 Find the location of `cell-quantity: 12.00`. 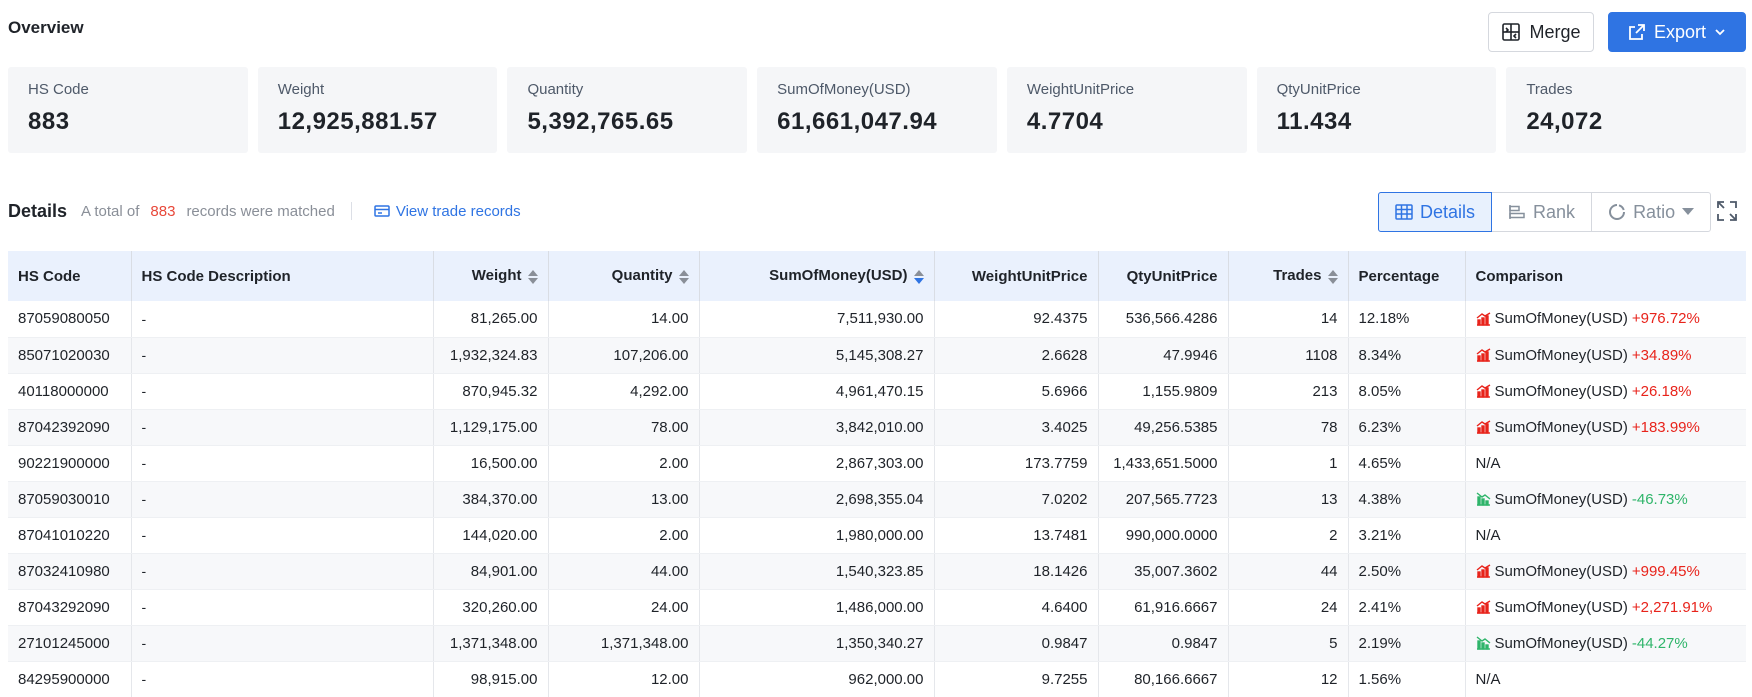

cell-quantity: 12.00 is located at coordinates (624, 679).